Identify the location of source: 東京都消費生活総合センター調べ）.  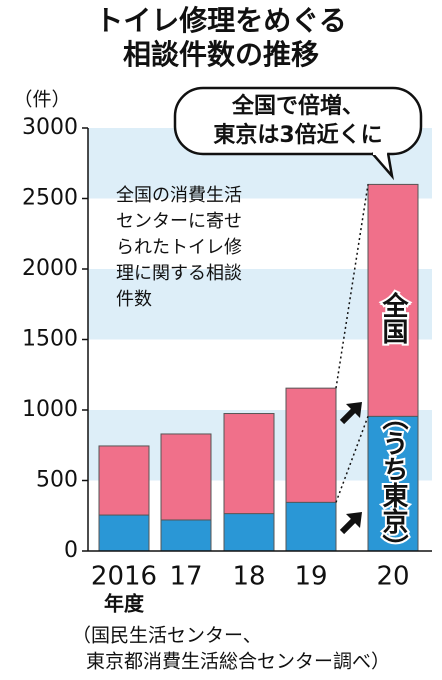
(238, 662).